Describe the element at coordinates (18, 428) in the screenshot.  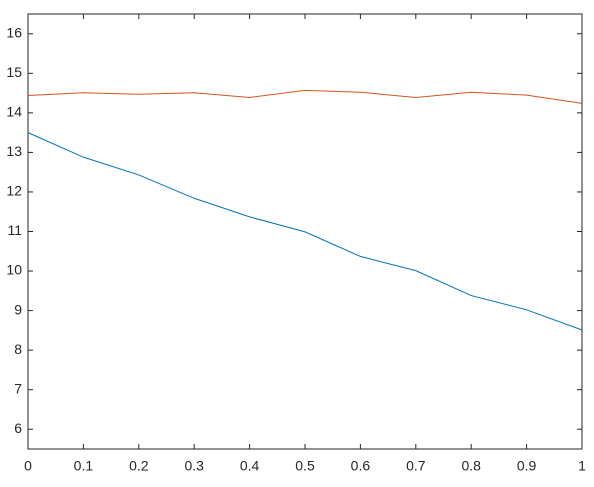
I see `y-tick-label: 6` at that location.